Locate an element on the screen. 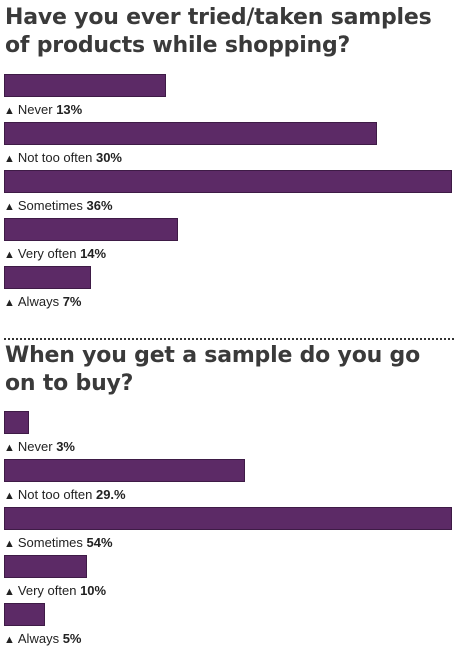 The height and width of the screenshot is (666, 460). bar-row: ▲ Sometimes 54% is located at coordinates (230, 531).